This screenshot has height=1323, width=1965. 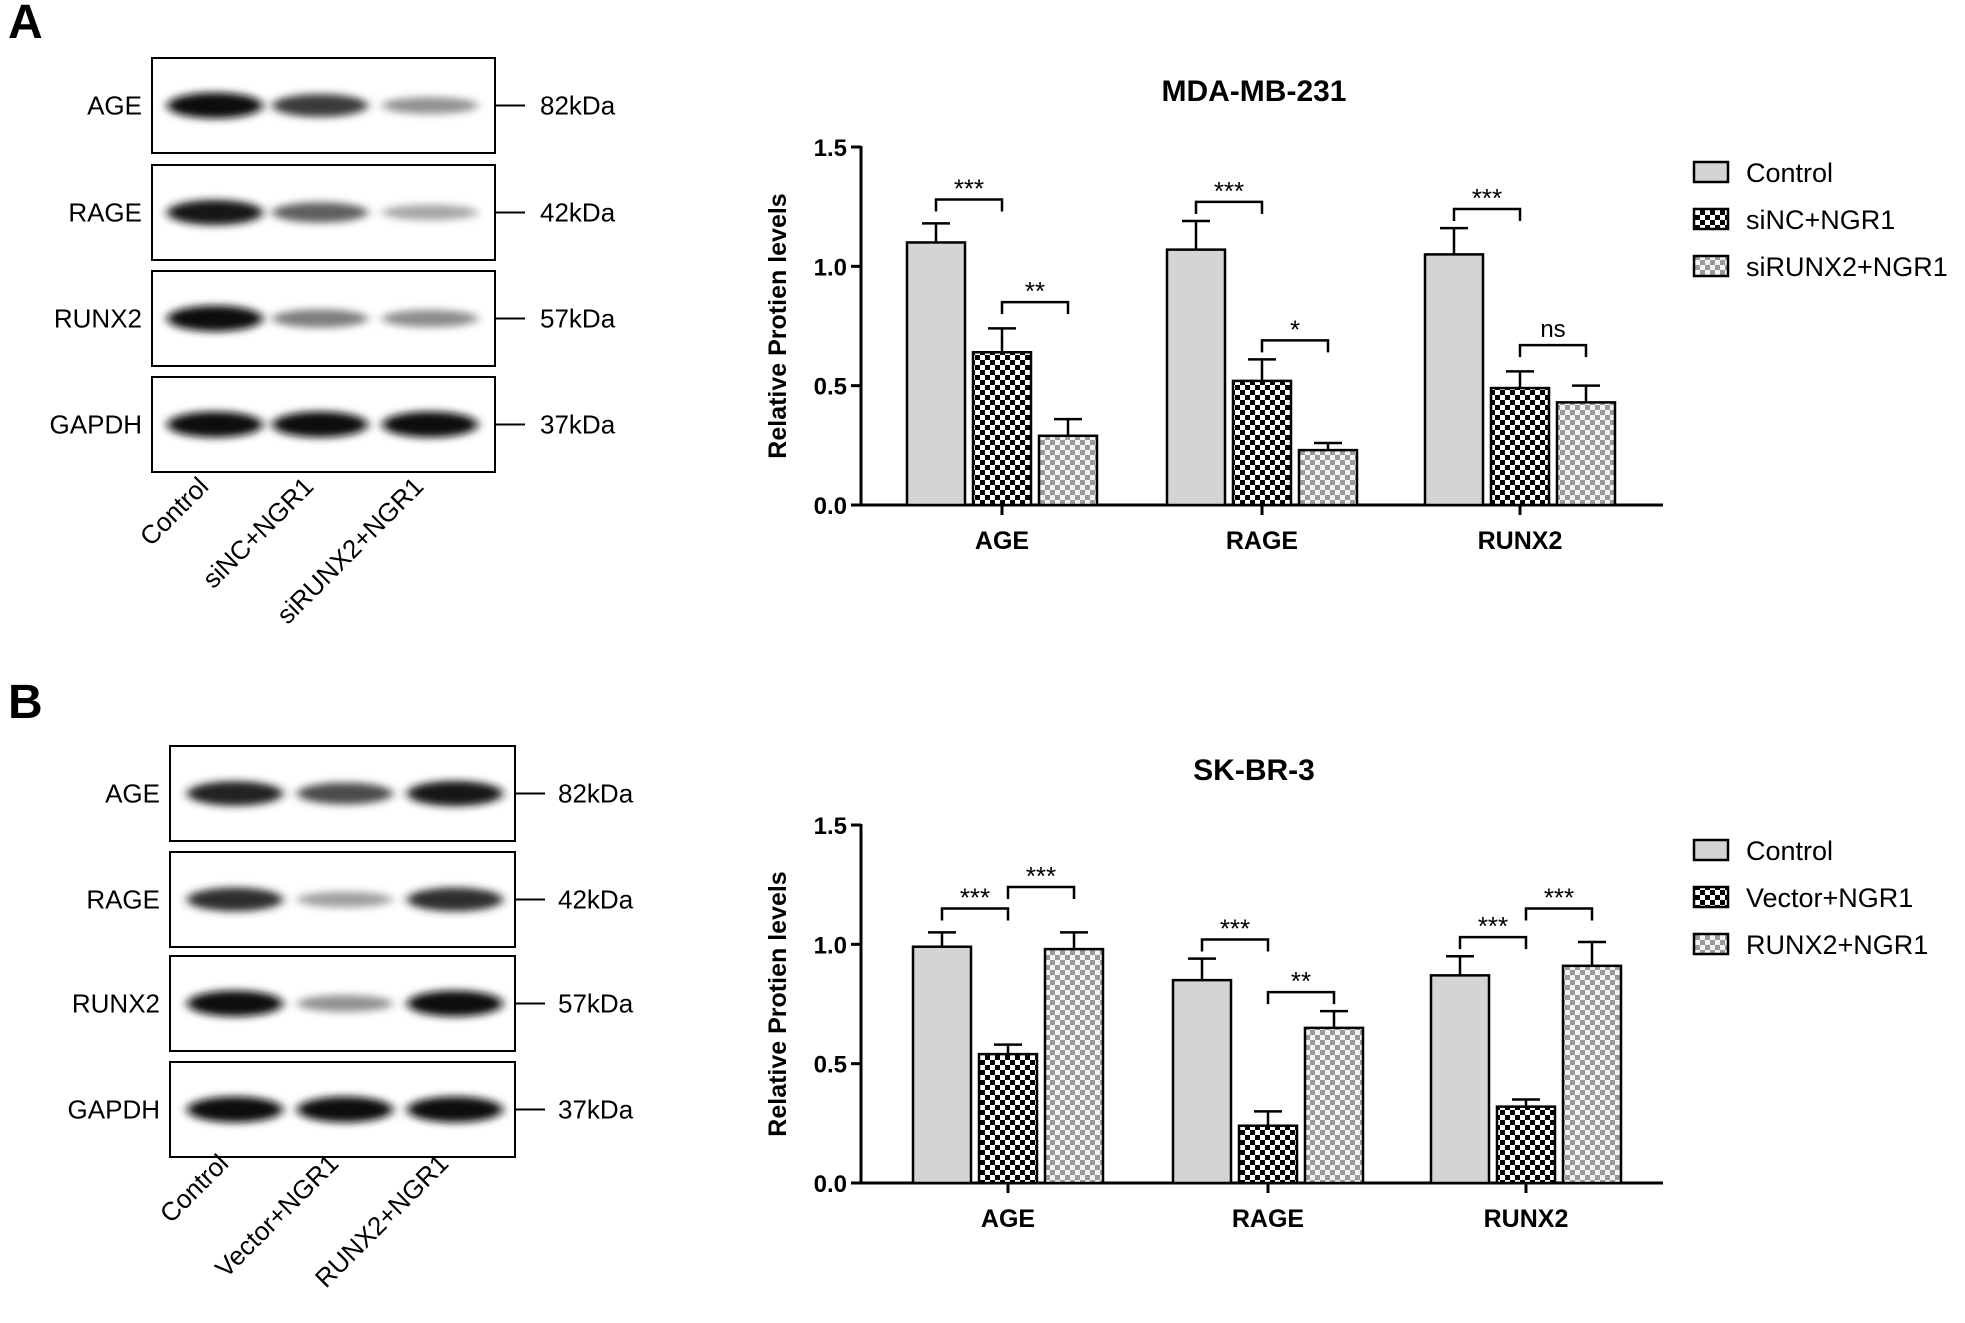 I want to click on panel-letter-b: B, so click(x=25, y=702).